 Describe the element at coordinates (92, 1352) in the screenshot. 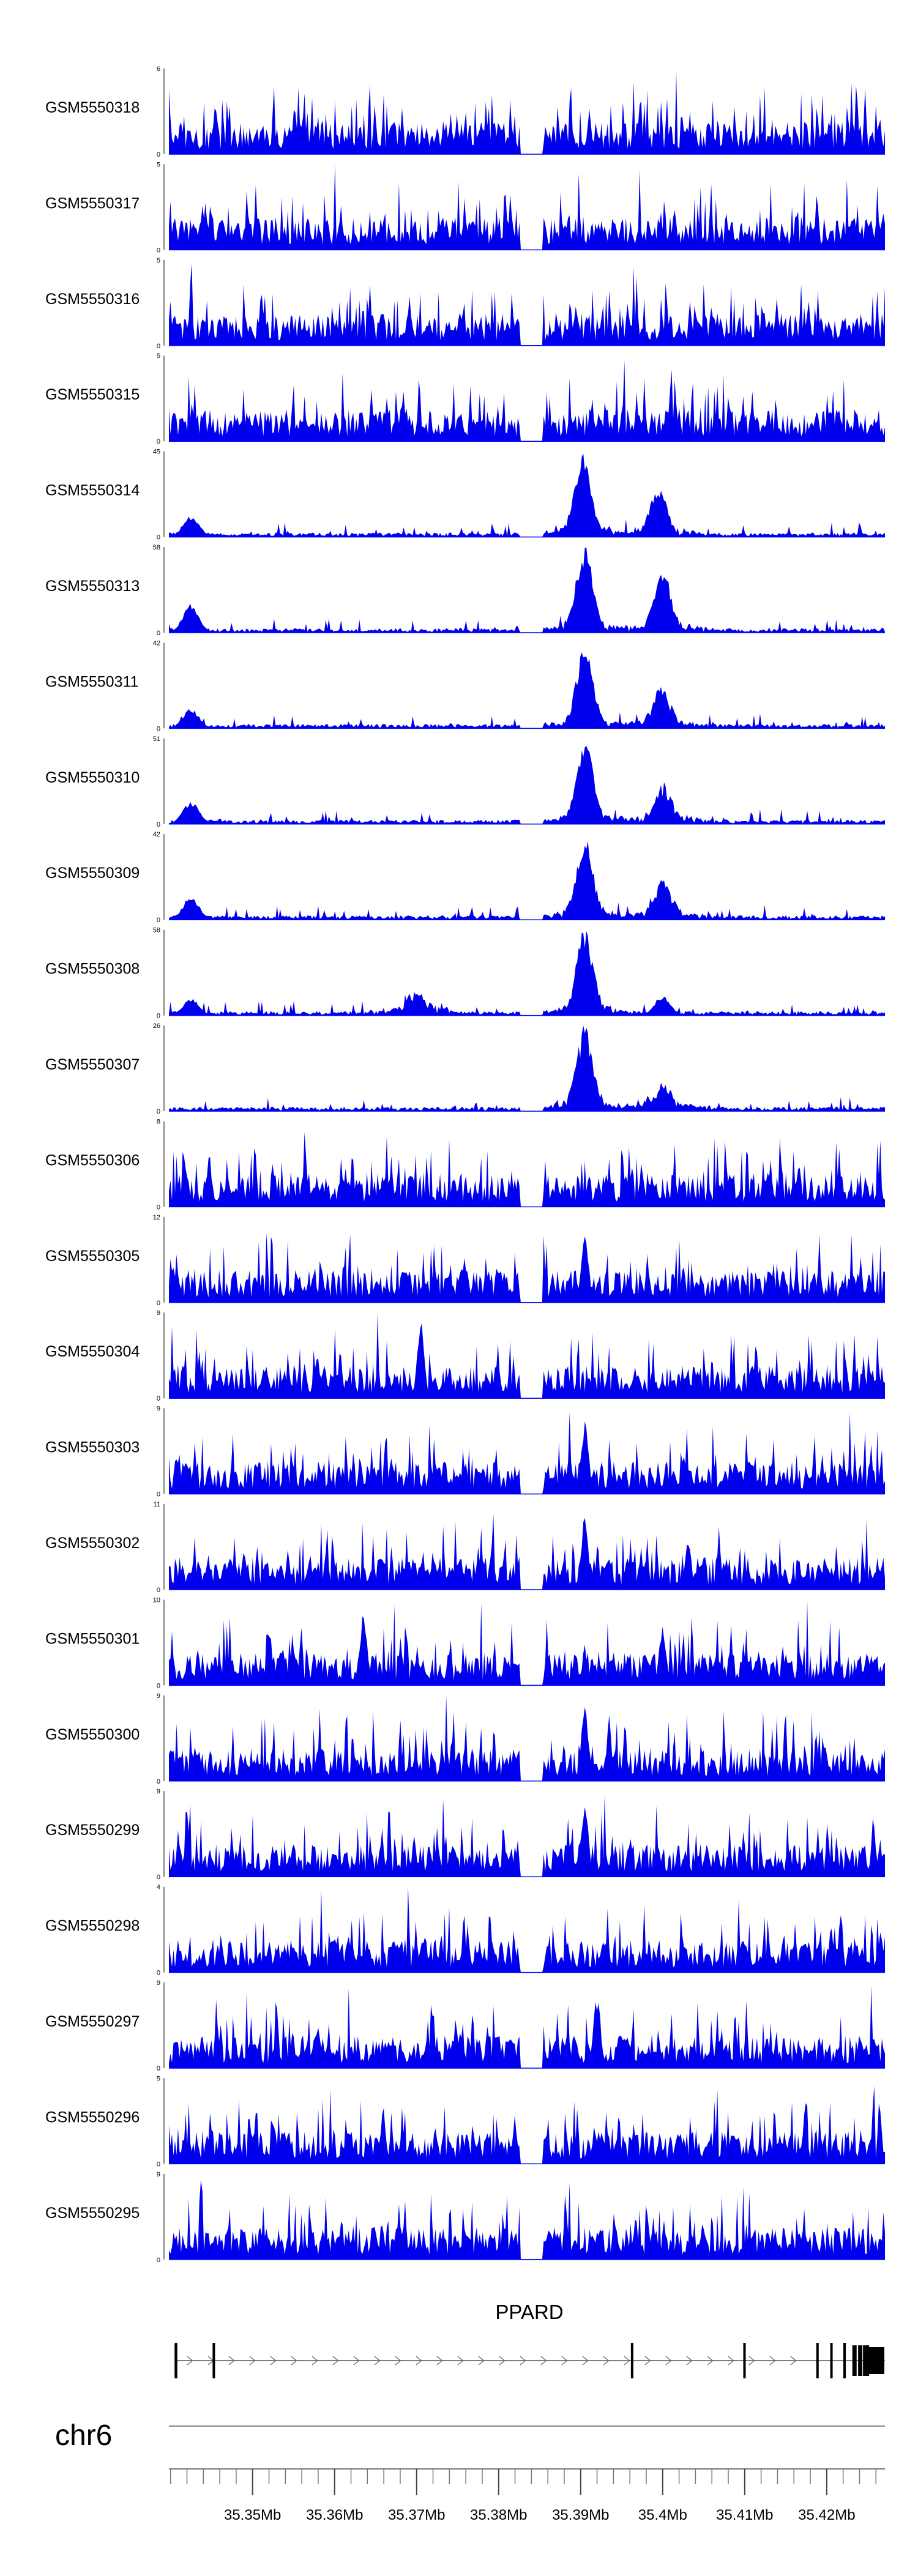

I see `track-label: GSM5550304` at that location.